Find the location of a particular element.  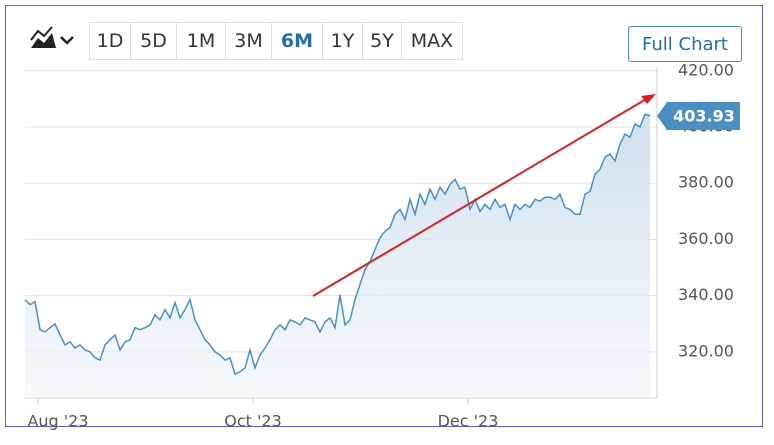

range-button: 1D is located at coordinates (110, 41).